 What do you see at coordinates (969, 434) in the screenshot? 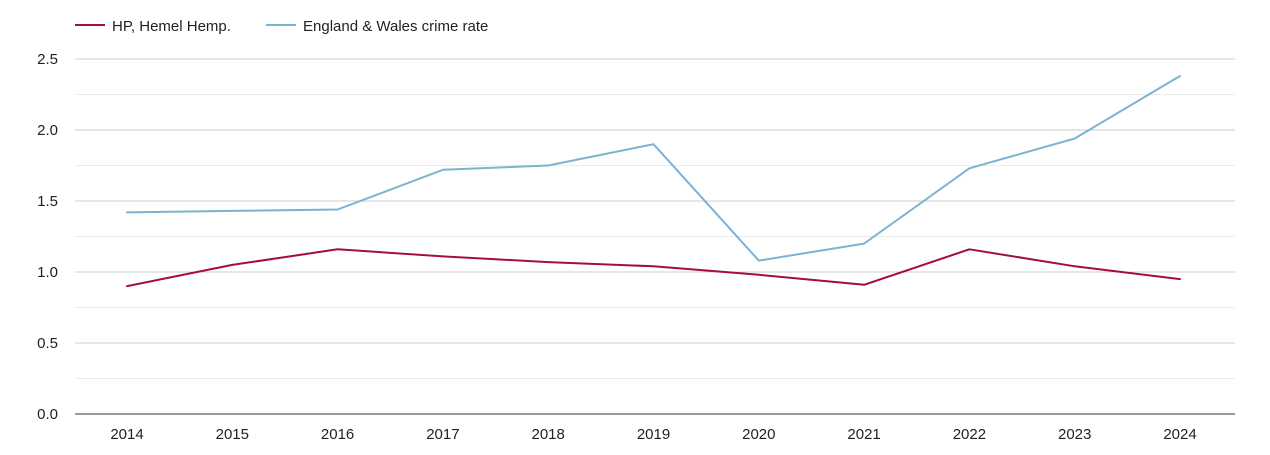
I see `x-tick-label: 2022` at bounding box center [969, 434].